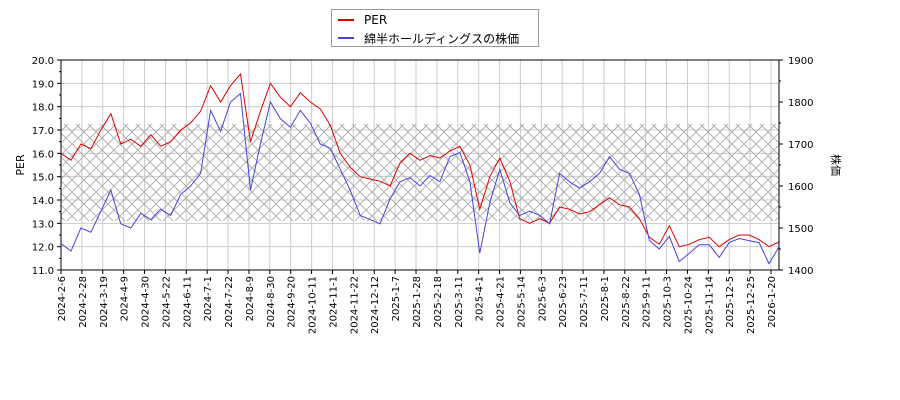  Describe the element at coordinates (521, 302) in the screenshot. I see `x-tick-label: 2025-5-14` at that location.